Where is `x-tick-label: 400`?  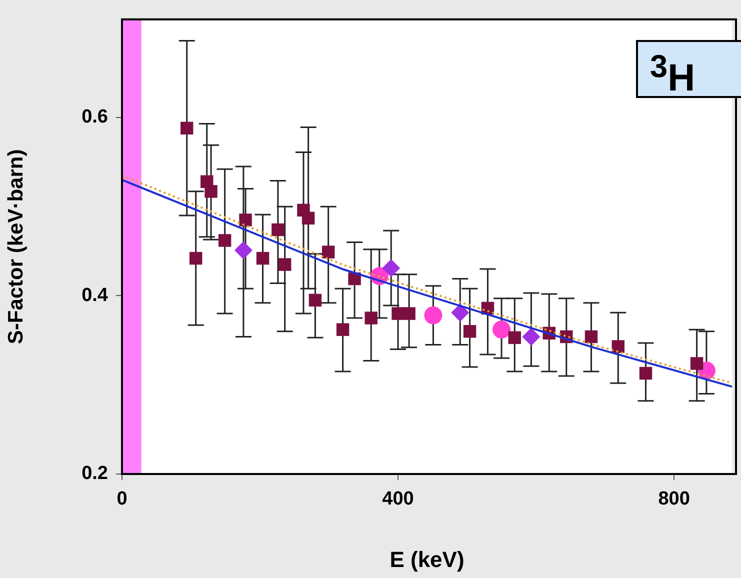
x-tick-label: 400 is located at coordinates (398, 499).